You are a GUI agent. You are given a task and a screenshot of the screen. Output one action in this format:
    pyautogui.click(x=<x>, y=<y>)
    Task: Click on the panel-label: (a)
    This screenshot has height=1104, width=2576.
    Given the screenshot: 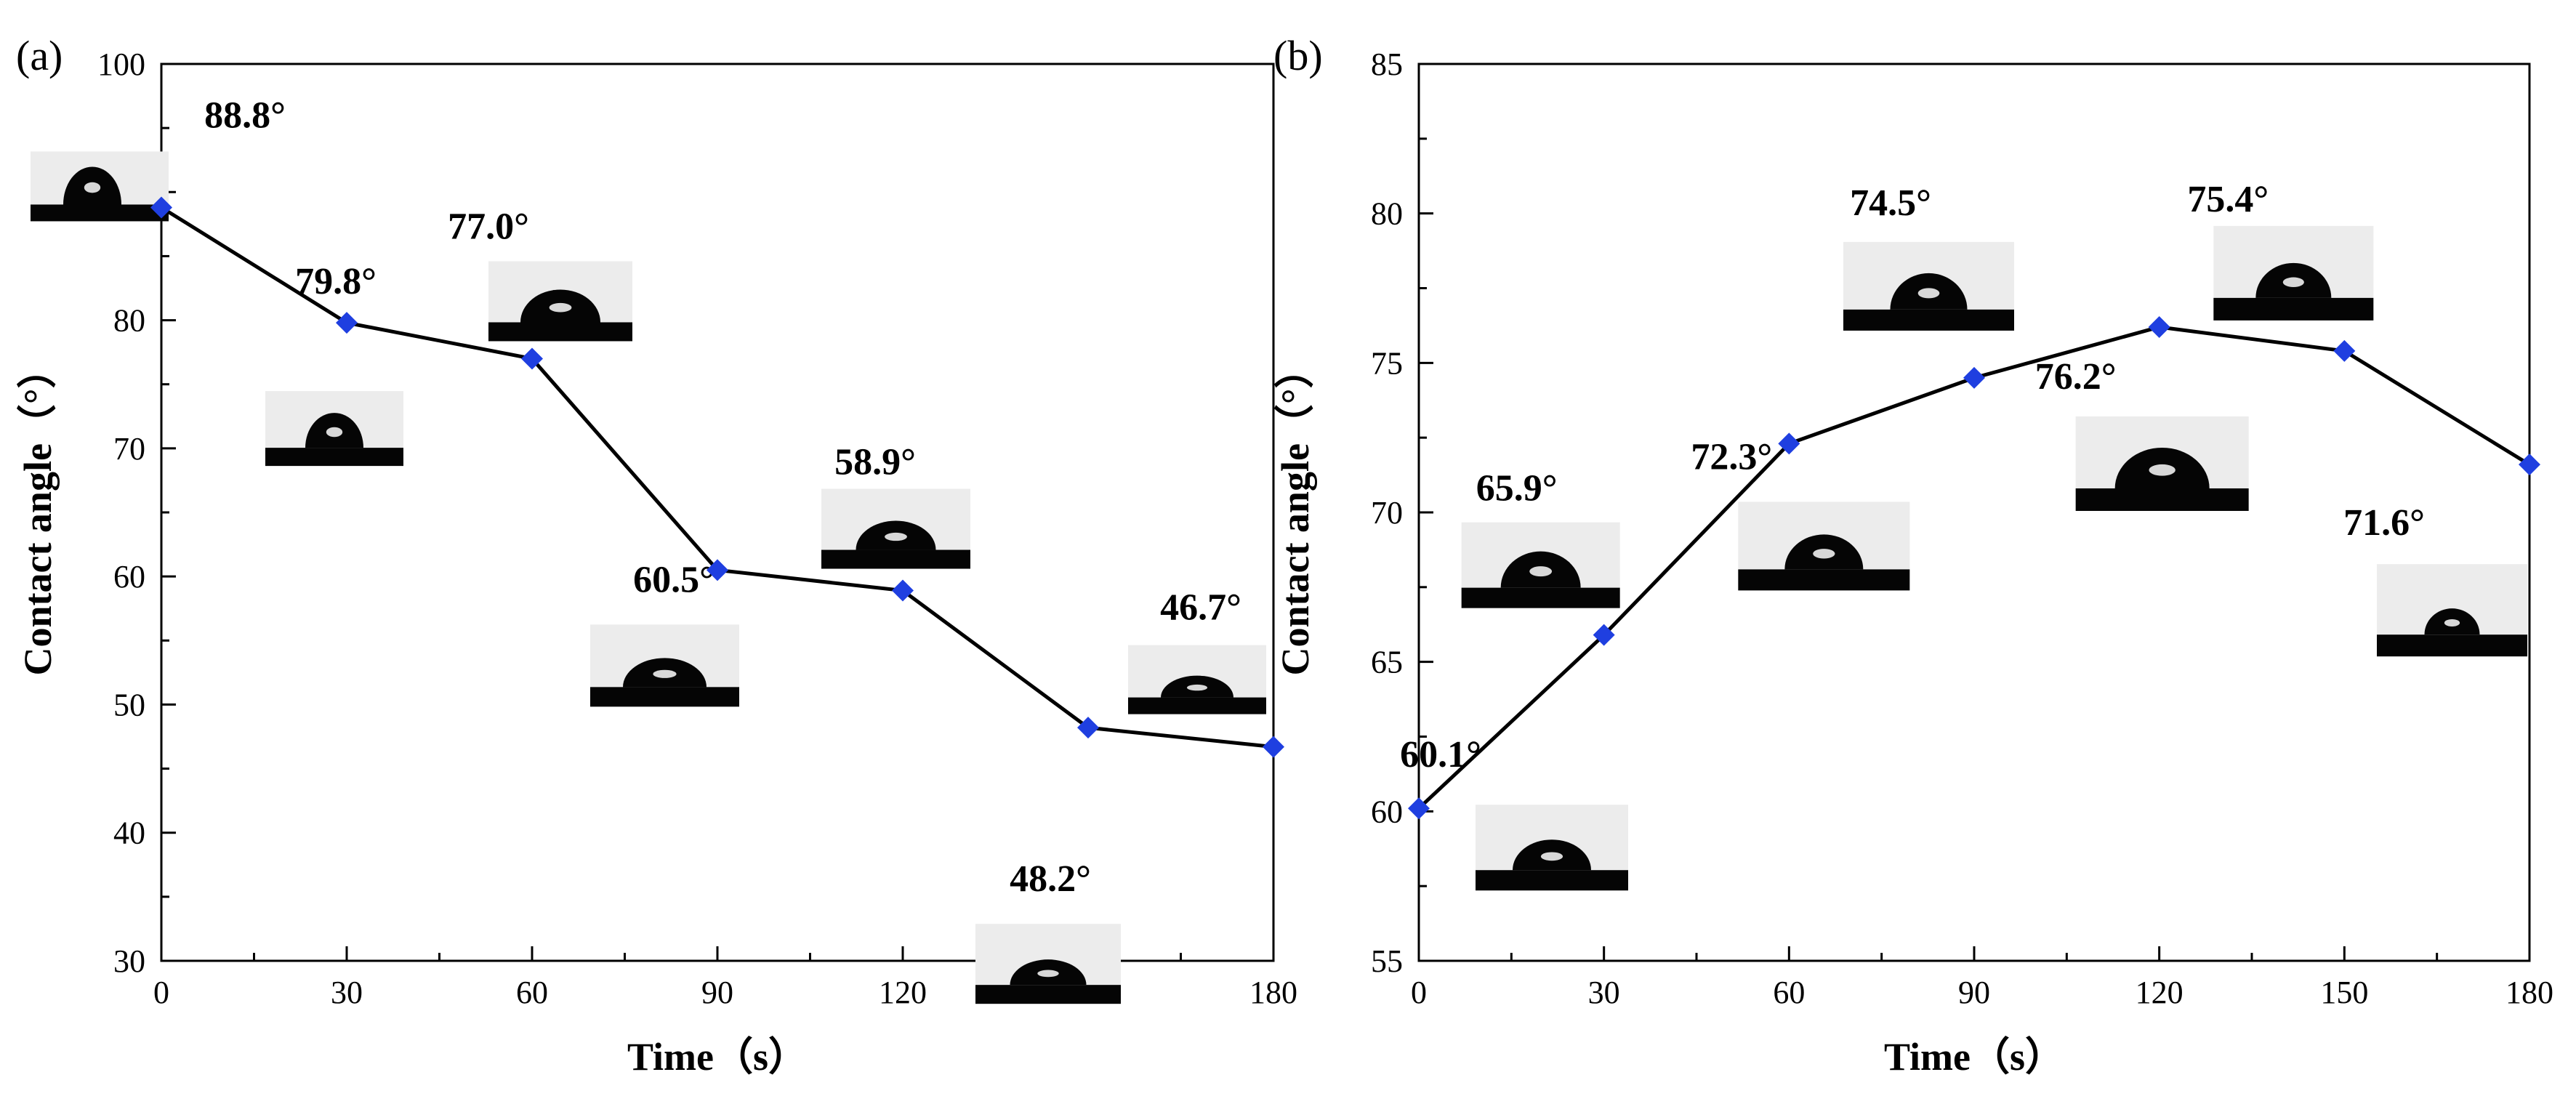 What is the action you would take?
    pyautogui.click(x=39, y=55)
    